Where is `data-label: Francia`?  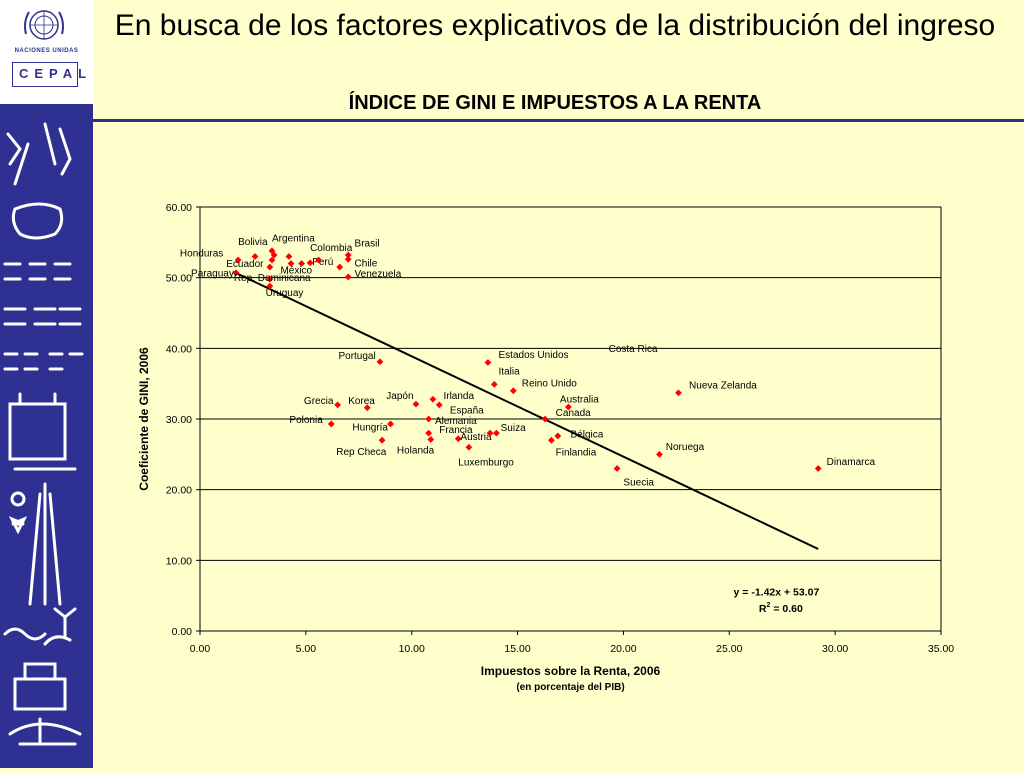 data-label: Francia is located at coordinates (456, 430).